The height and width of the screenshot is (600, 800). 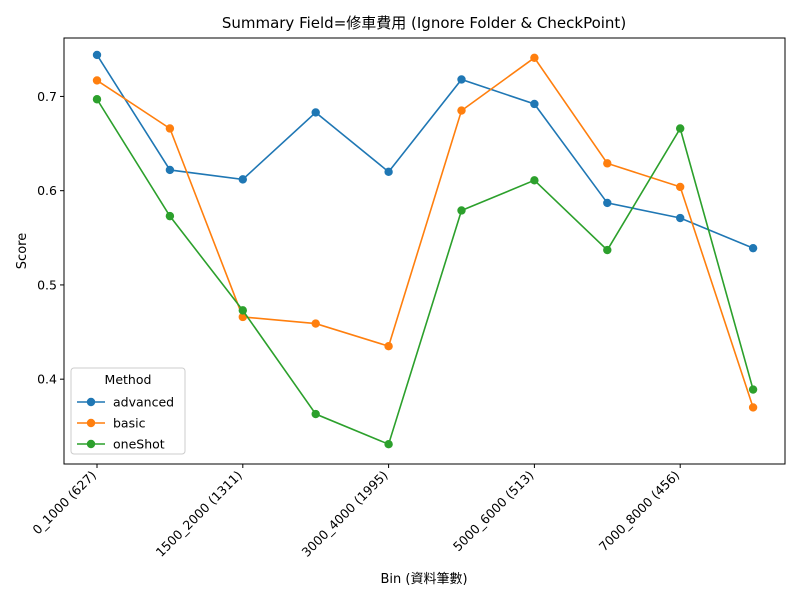 I want to click on y-axis: 0.4 0.5 0.6 0.7, so click(x=50, y=238).